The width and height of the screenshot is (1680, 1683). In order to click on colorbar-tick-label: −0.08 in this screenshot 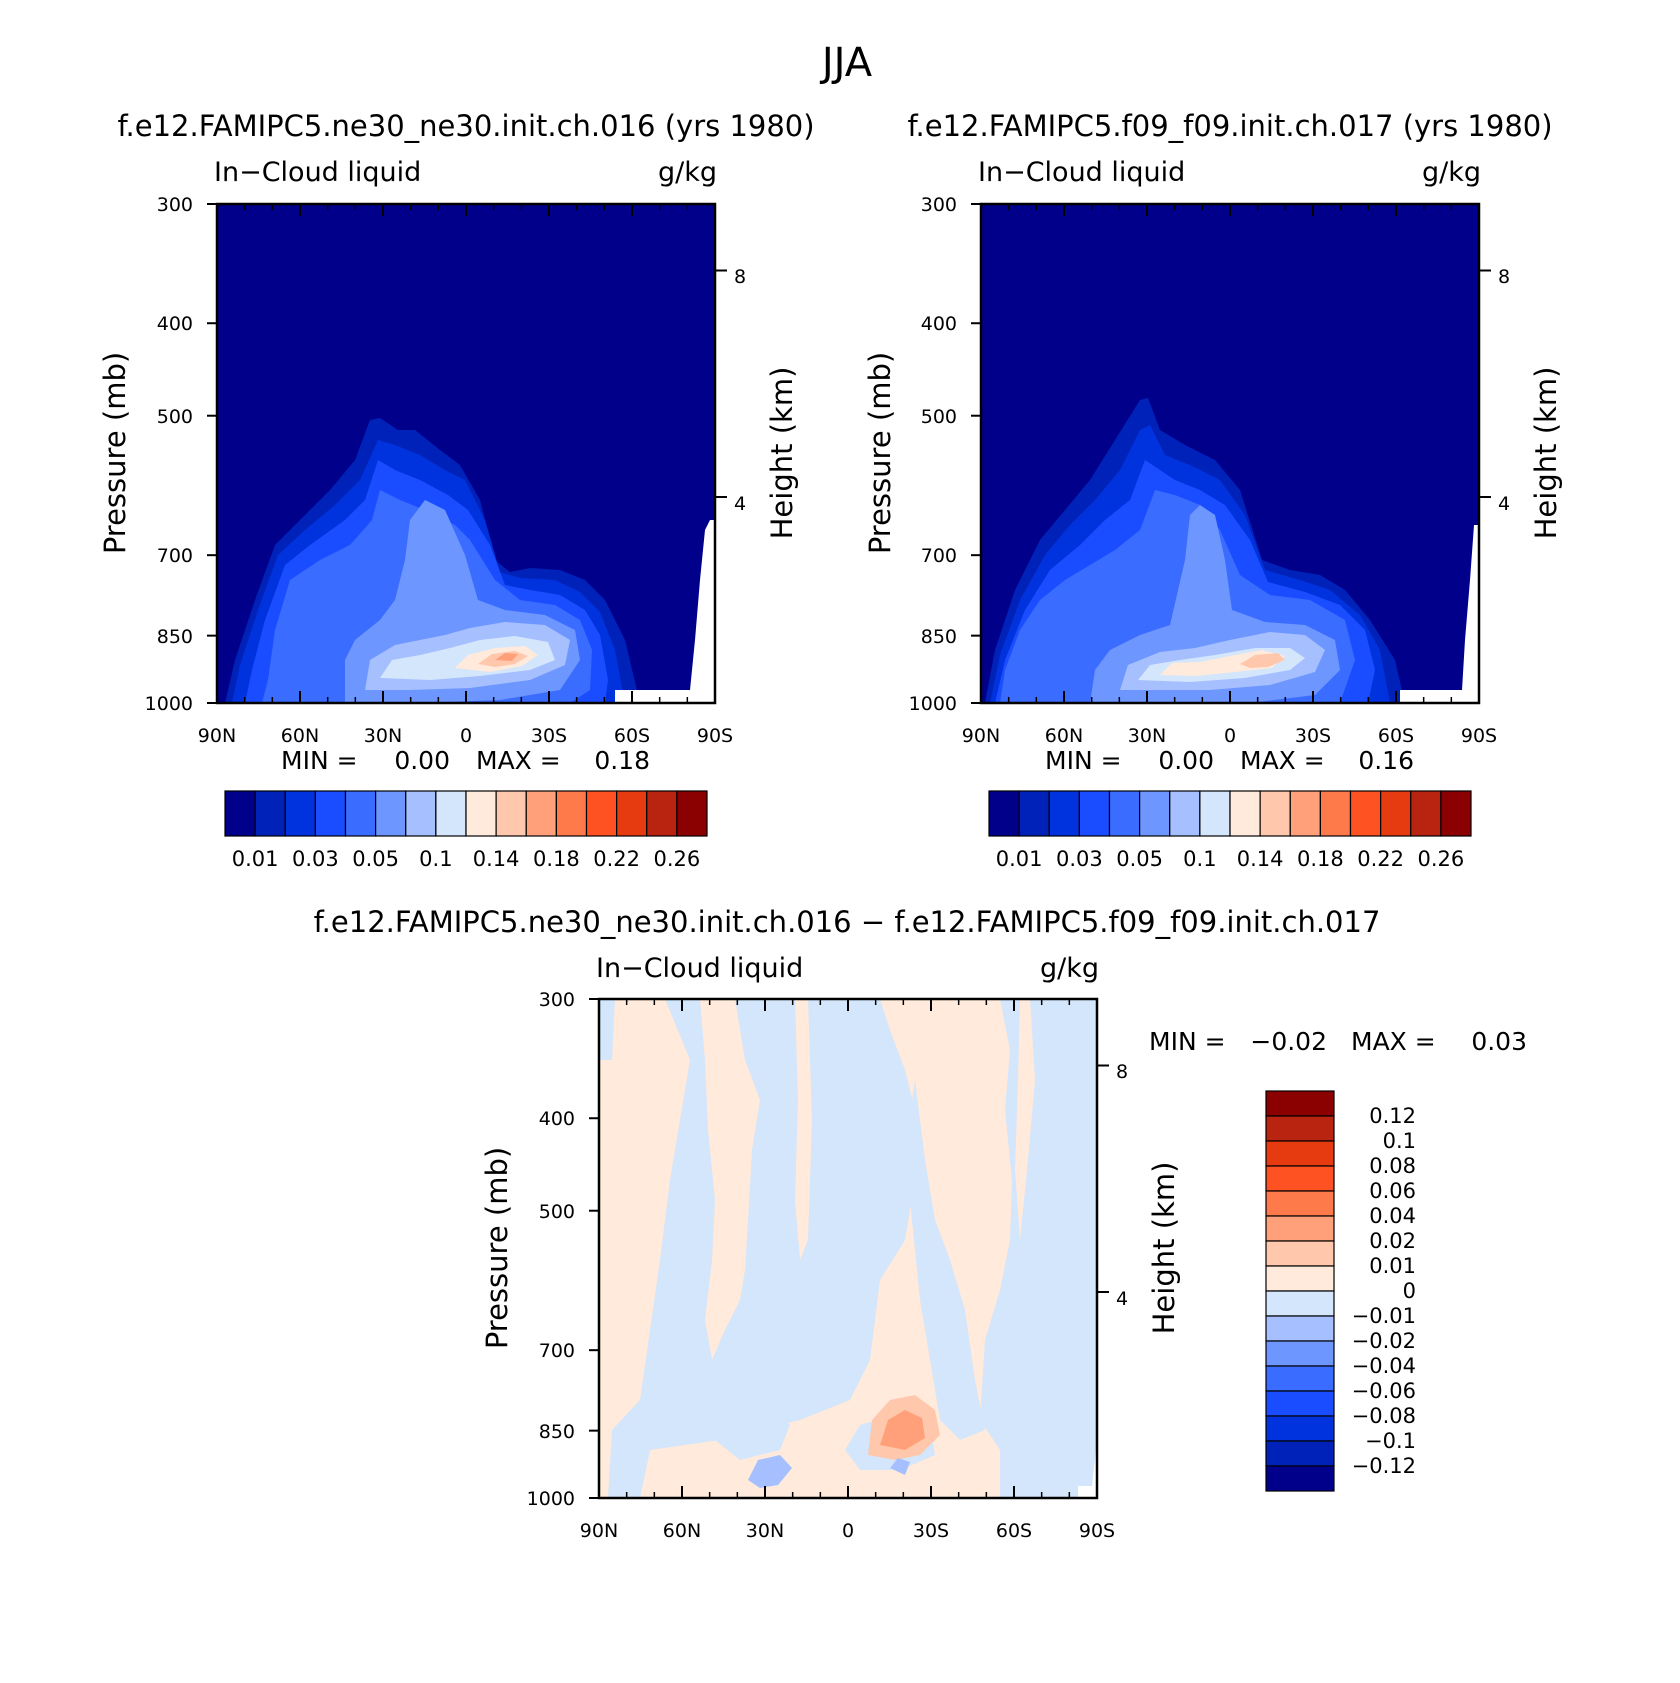, I will do `click(1384, 1416)`.